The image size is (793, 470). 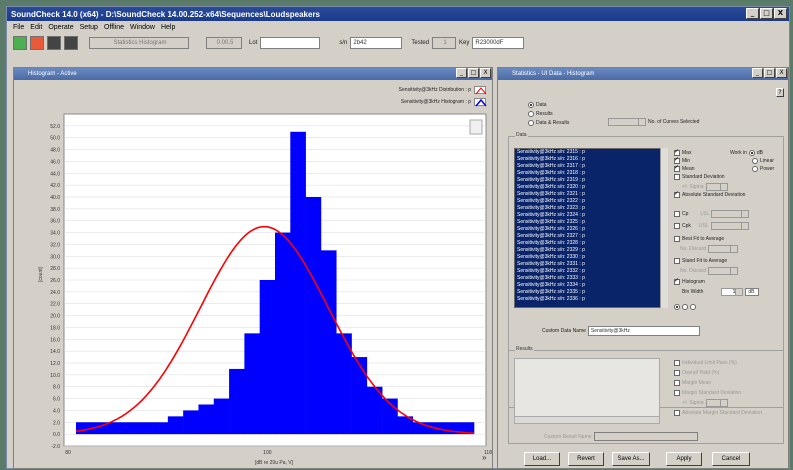 I want to click on minimize-button: _, so click(x=752, y=13).